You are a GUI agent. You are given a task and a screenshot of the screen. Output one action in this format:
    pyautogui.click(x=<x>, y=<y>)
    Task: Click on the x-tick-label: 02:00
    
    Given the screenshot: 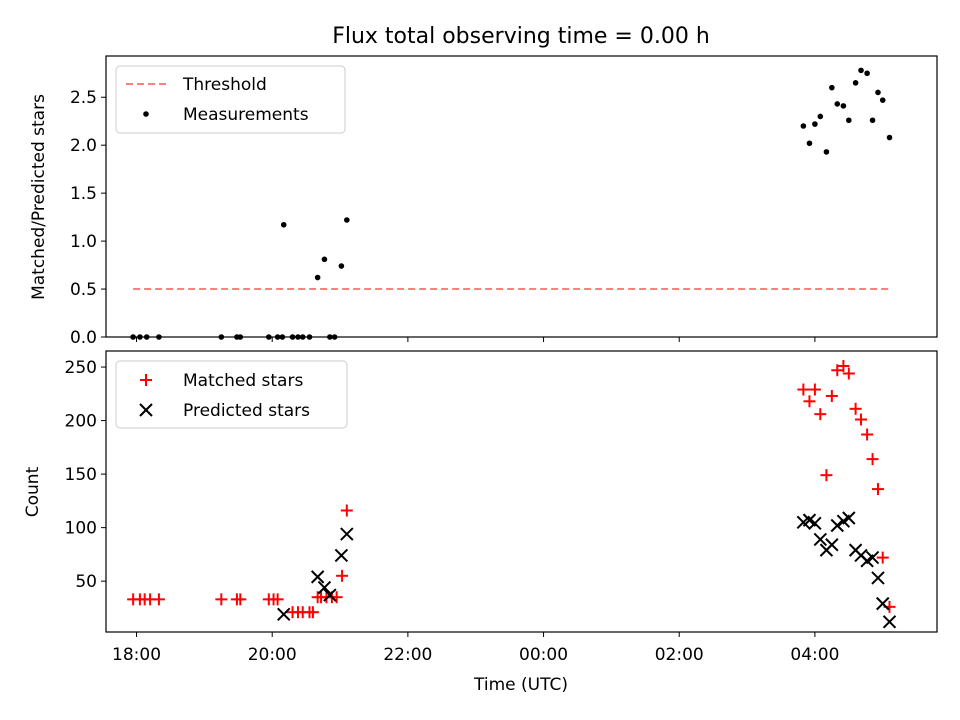 What is the action you would take?
    pyautogui.click(x=679, y=655)
    